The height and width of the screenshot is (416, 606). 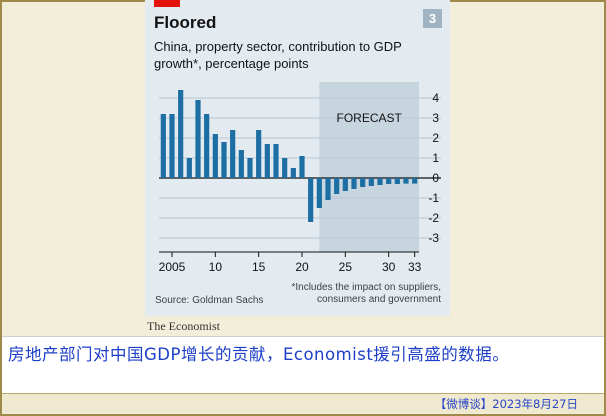 I want to click on y-tick-label: 3, so click(x=435, y=118).